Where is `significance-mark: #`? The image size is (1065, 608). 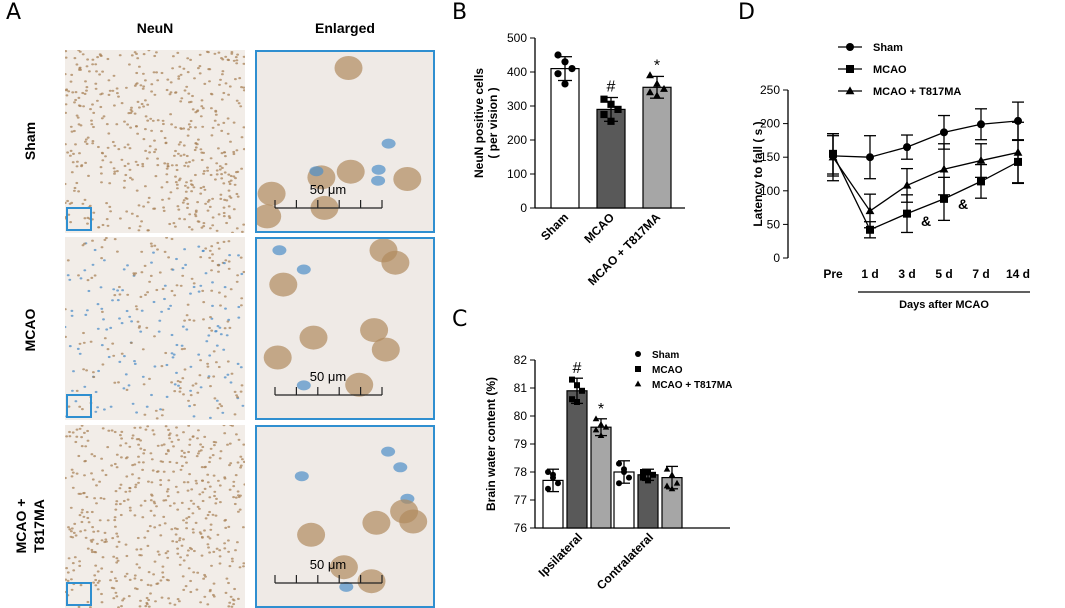 significance-mark: # is located at coordinates (577, 368).